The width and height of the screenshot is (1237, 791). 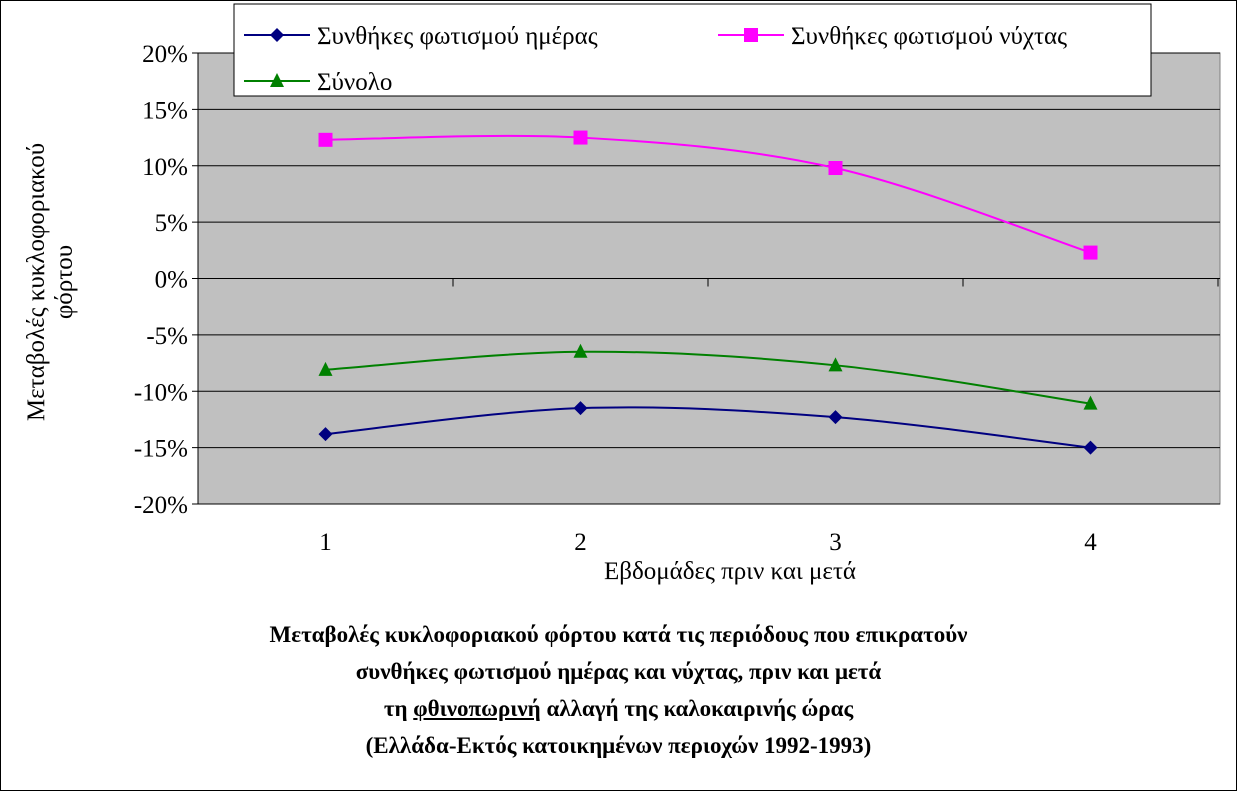 I want to click on legend-label: Σύνολο, so click(x=354, y=82).